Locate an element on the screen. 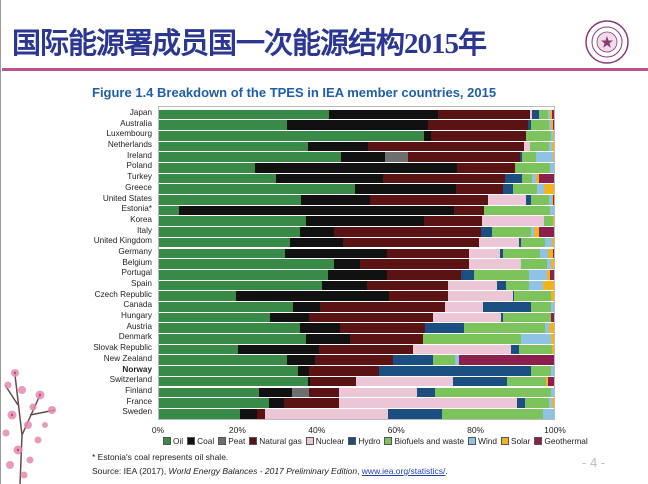 This screenshot has width=648, height=484. legend-label: Oil is located at coordinates (178, 441).